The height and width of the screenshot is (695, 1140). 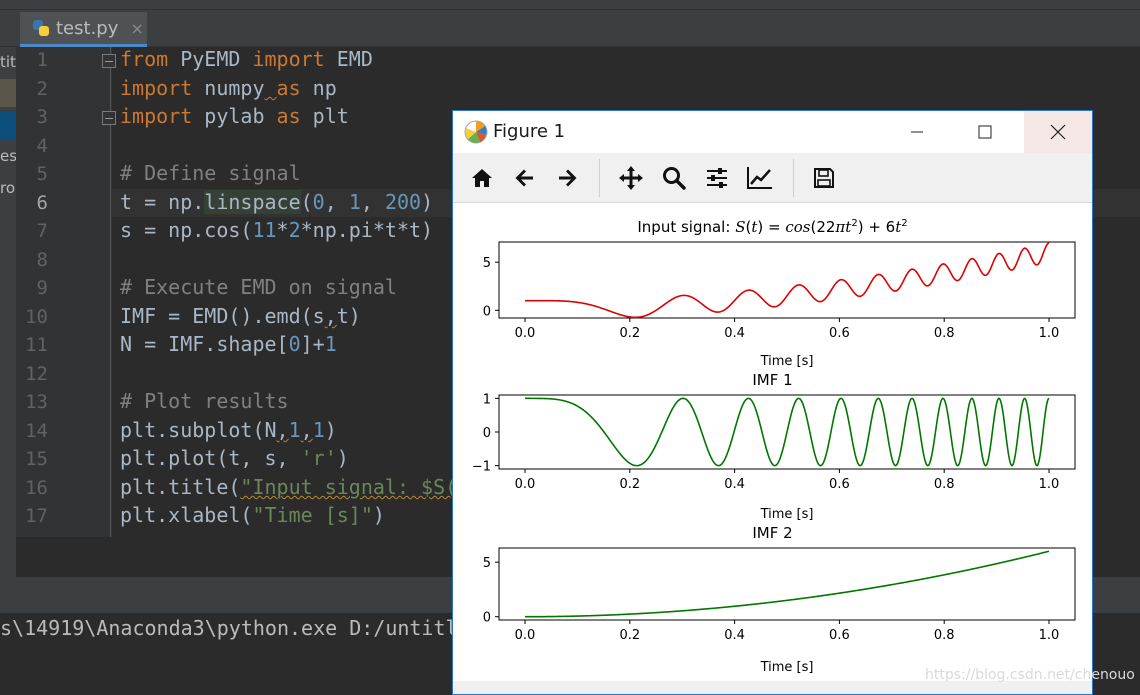 What do you see at coordinates (772, 687) in the screenshot?
I see `figure-status-bar` at bounding box center [772, 687].